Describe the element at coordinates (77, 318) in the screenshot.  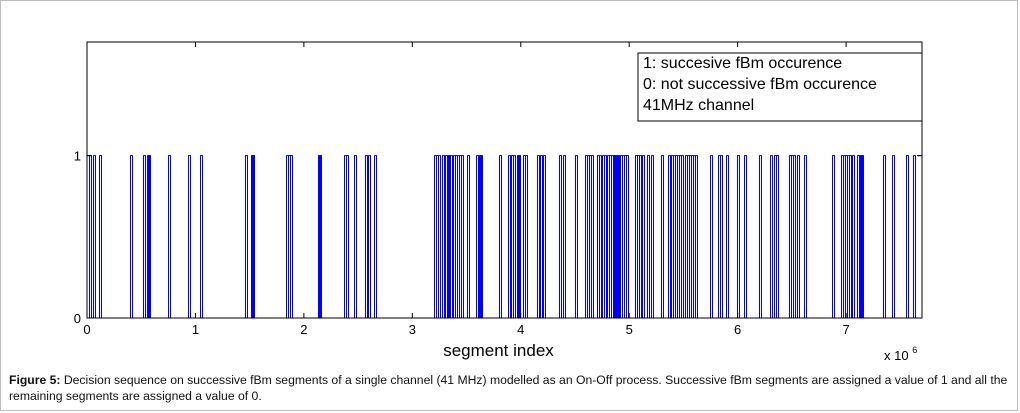
I see `y-tick-label: 0` at that location.